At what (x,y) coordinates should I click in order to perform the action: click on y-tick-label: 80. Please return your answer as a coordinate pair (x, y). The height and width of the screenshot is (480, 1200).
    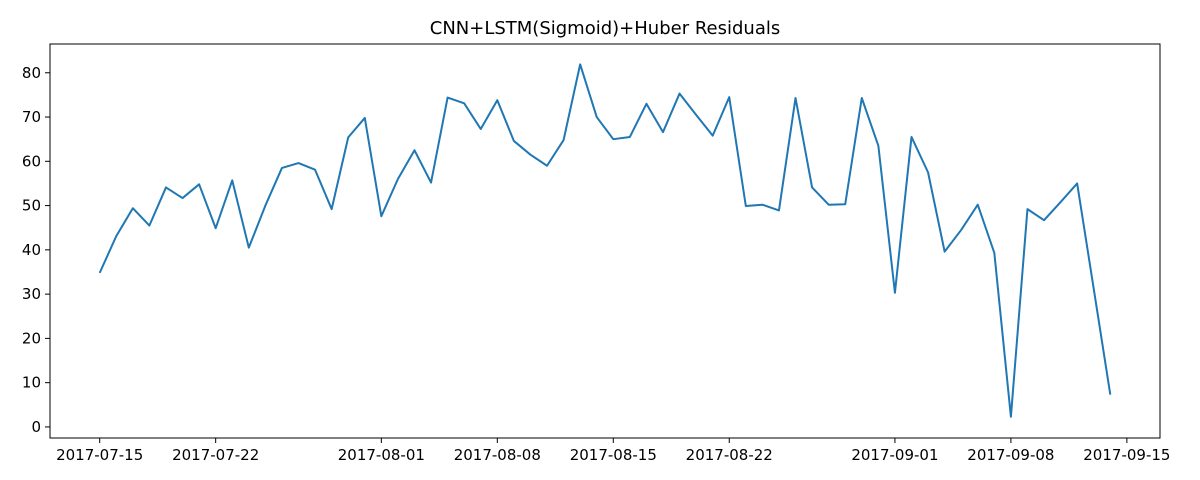
    Looking at the image, I should click on (31, 73).